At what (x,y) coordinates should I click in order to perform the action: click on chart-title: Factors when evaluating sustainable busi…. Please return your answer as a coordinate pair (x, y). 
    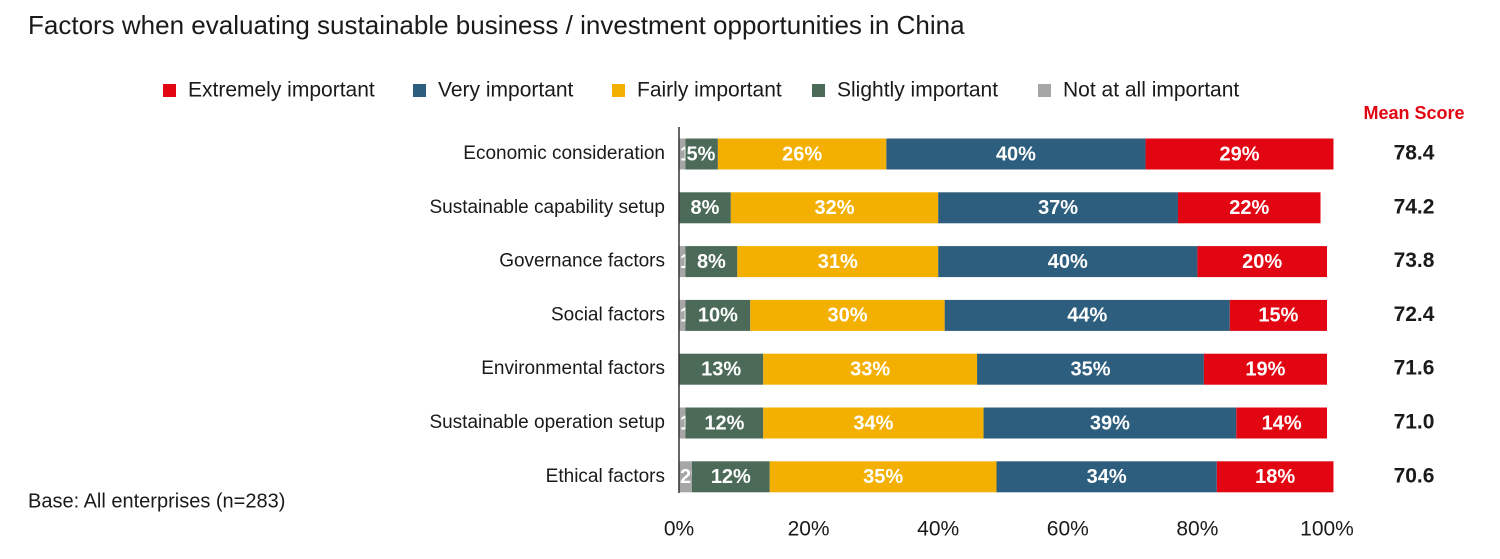
    Looking at the image, I should click on (496, 25).